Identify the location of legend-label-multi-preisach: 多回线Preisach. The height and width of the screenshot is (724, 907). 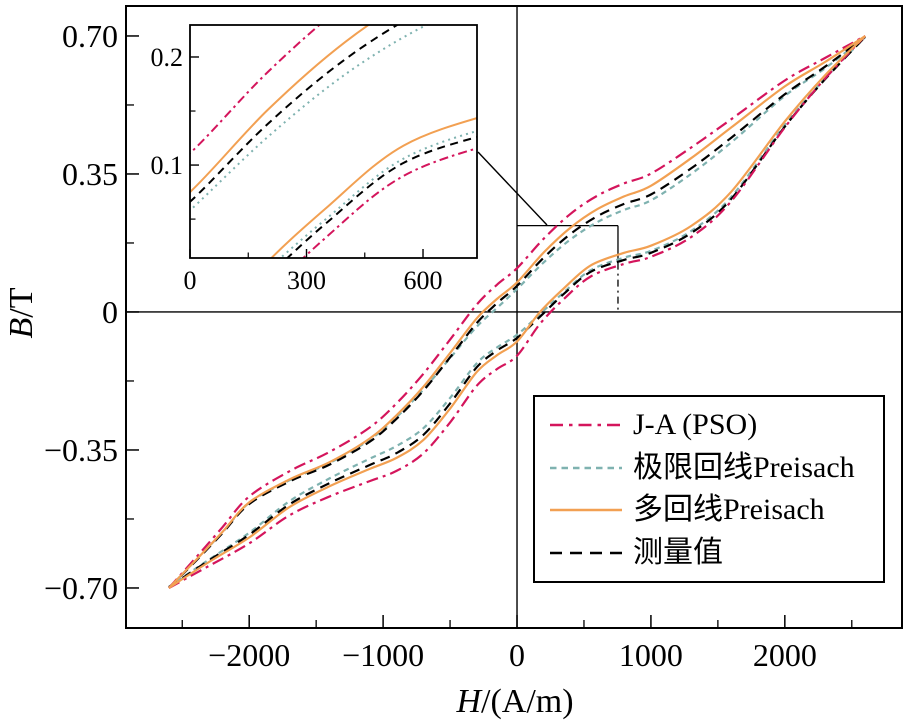
(729, 510).